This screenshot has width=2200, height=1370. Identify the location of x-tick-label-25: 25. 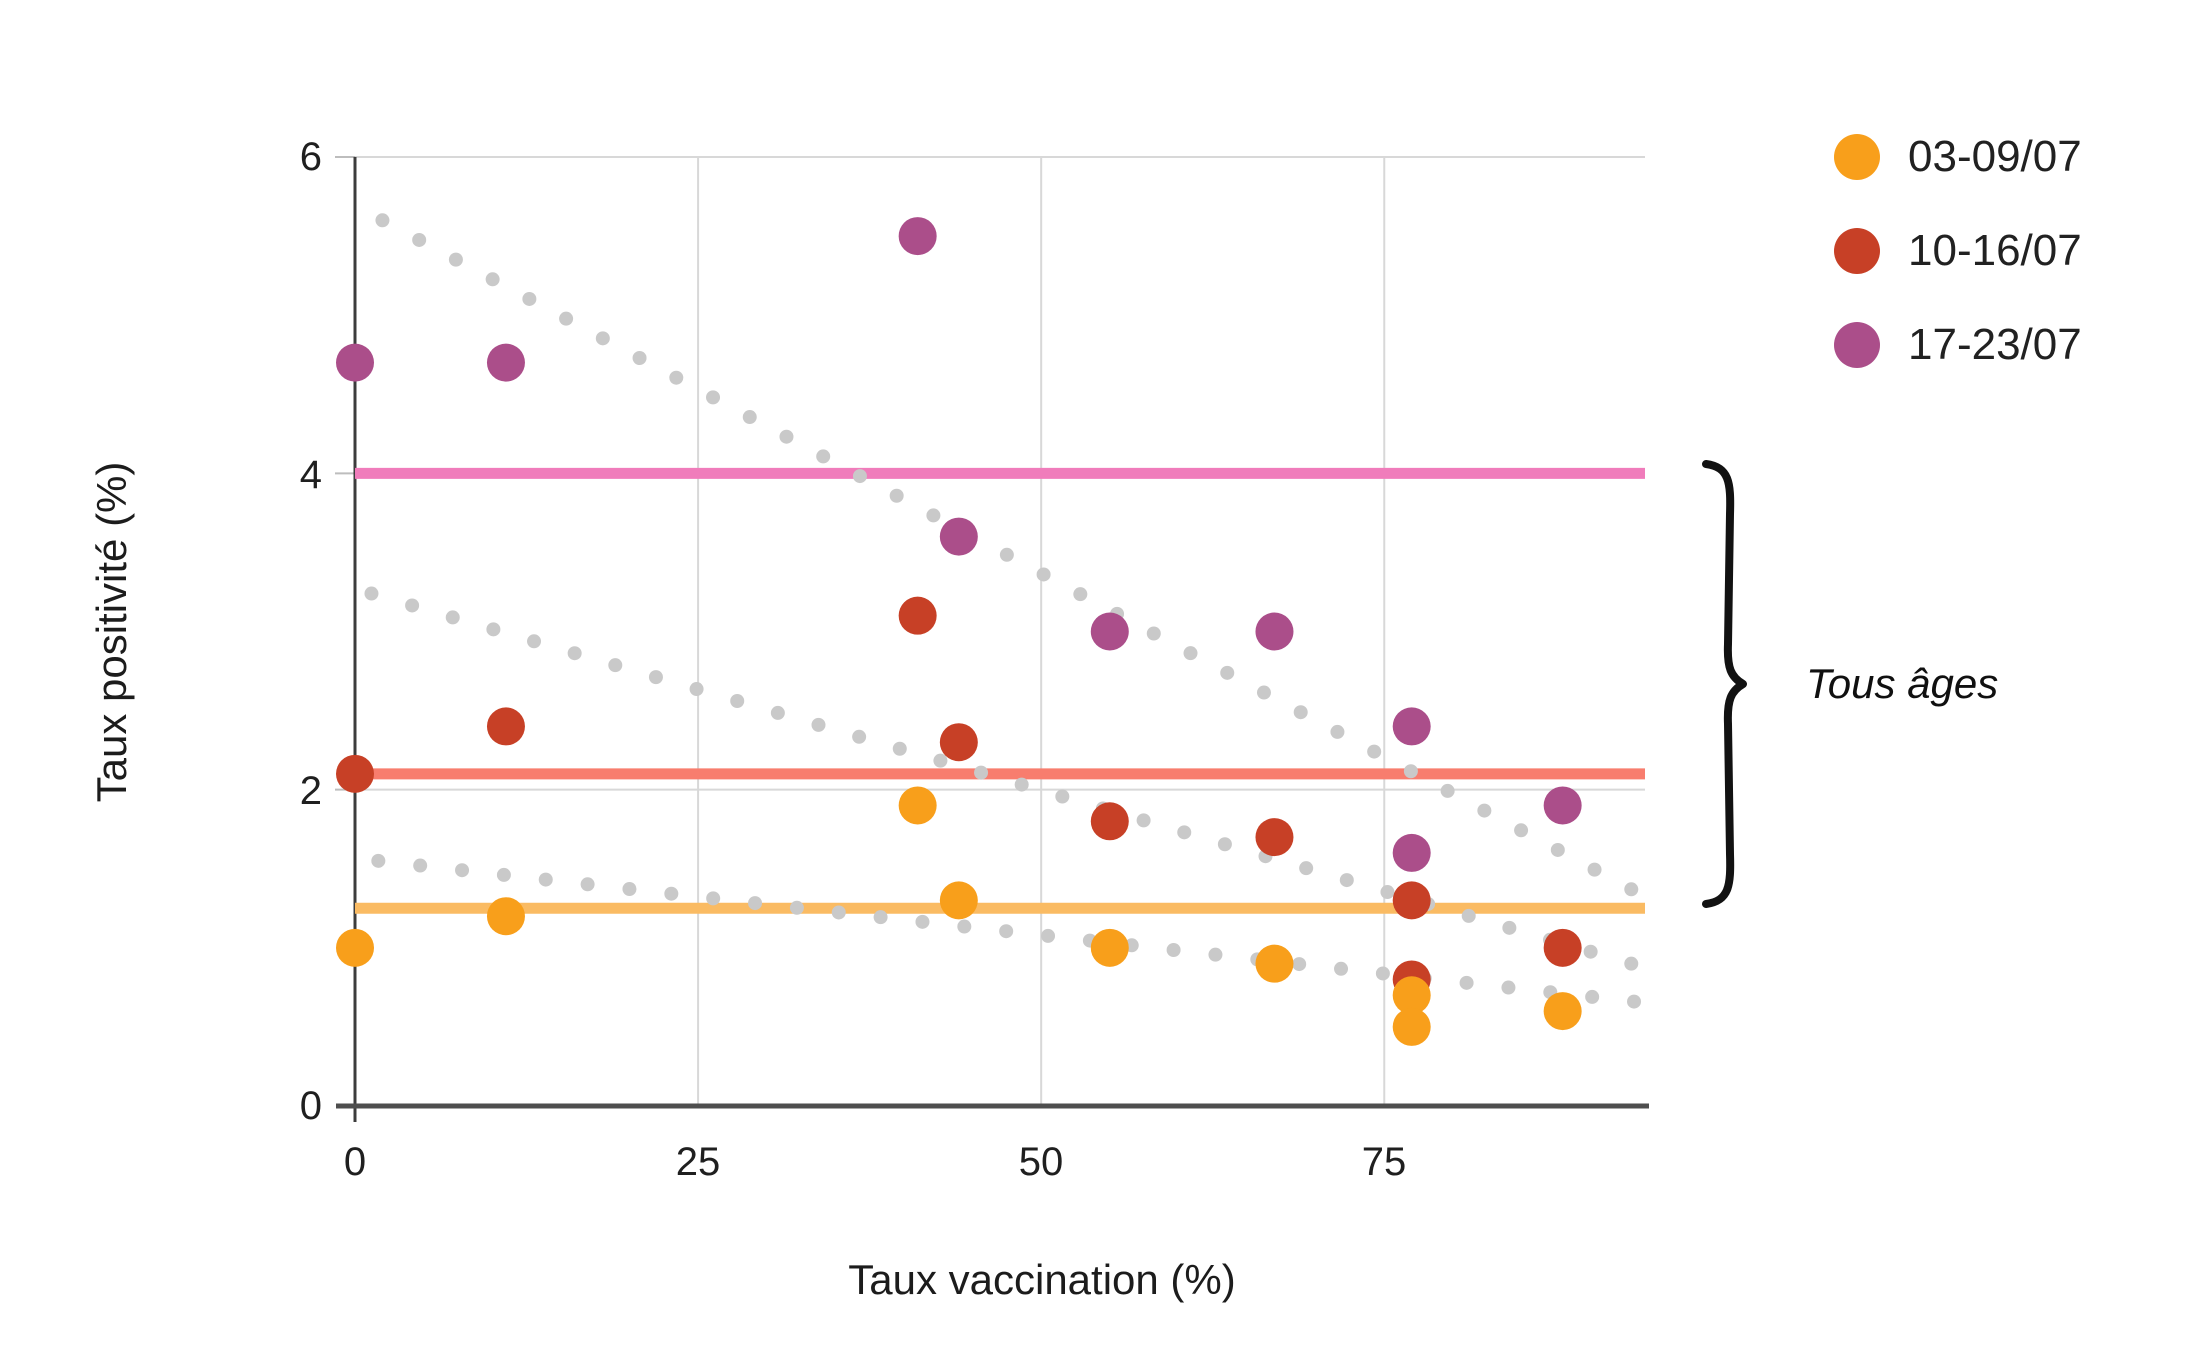
(698, 1162).